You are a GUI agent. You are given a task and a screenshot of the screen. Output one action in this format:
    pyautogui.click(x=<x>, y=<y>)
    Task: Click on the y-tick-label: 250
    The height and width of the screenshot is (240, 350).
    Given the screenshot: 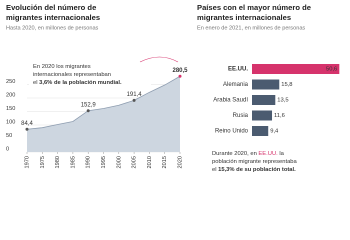 What is the action you would take?
    pyautogui.click(x=10, y=82)
    